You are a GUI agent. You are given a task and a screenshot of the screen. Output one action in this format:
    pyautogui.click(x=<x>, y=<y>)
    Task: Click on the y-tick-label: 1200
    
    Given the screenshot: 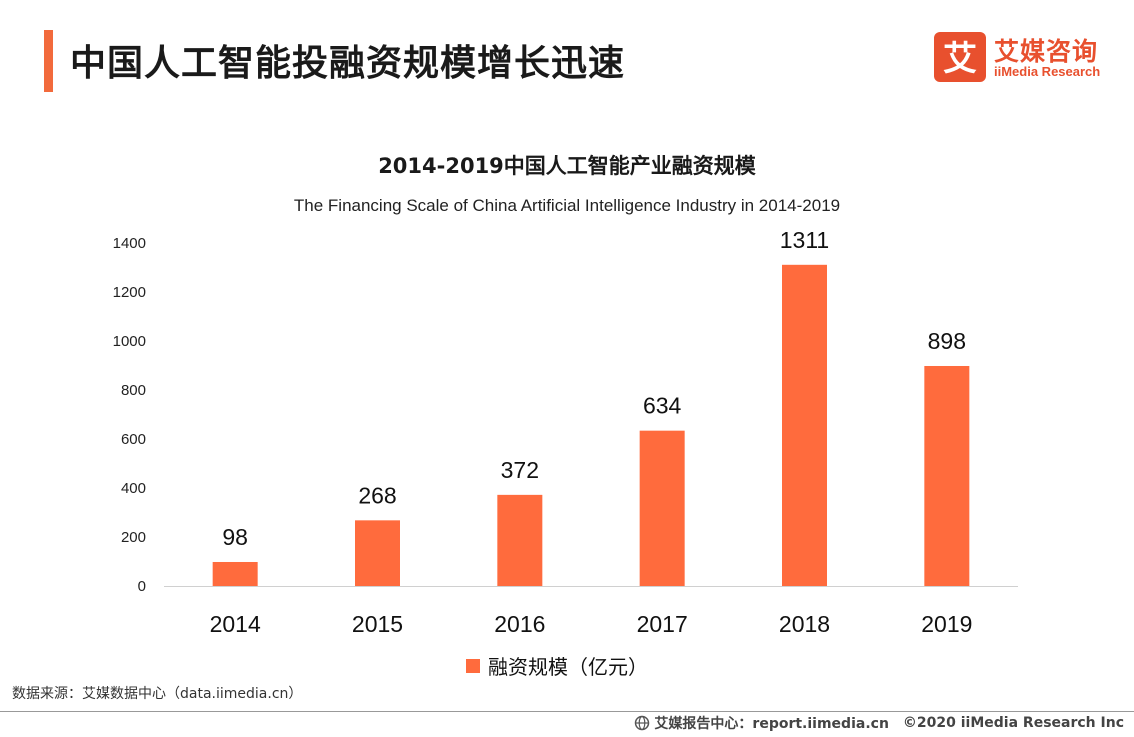 What is the action you would take?
    pyautogui.click(x=129, y=292)
    